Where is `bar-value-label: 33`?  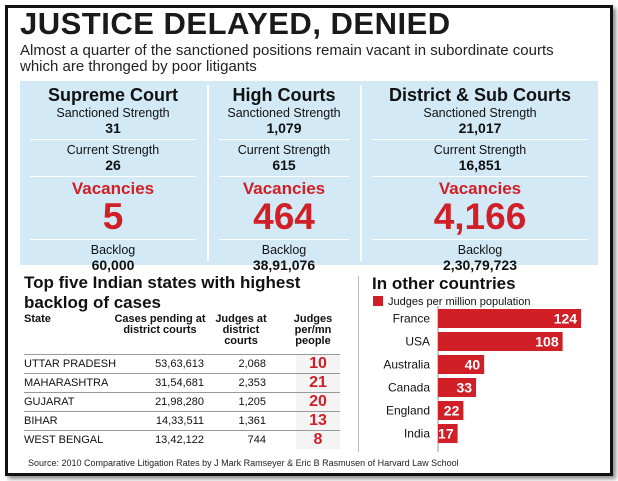 bar-value-label: 33 is located at coordinates (464, 388).